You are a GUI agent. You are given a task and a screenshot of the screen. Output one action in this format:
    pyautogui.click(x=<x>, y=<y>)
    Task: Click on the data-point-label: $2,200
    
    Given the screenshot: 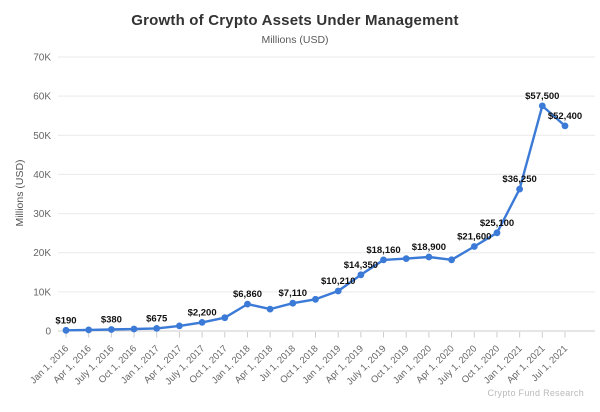 What is the action you would take?
    pyautogui.click(x=202, y=312)
    